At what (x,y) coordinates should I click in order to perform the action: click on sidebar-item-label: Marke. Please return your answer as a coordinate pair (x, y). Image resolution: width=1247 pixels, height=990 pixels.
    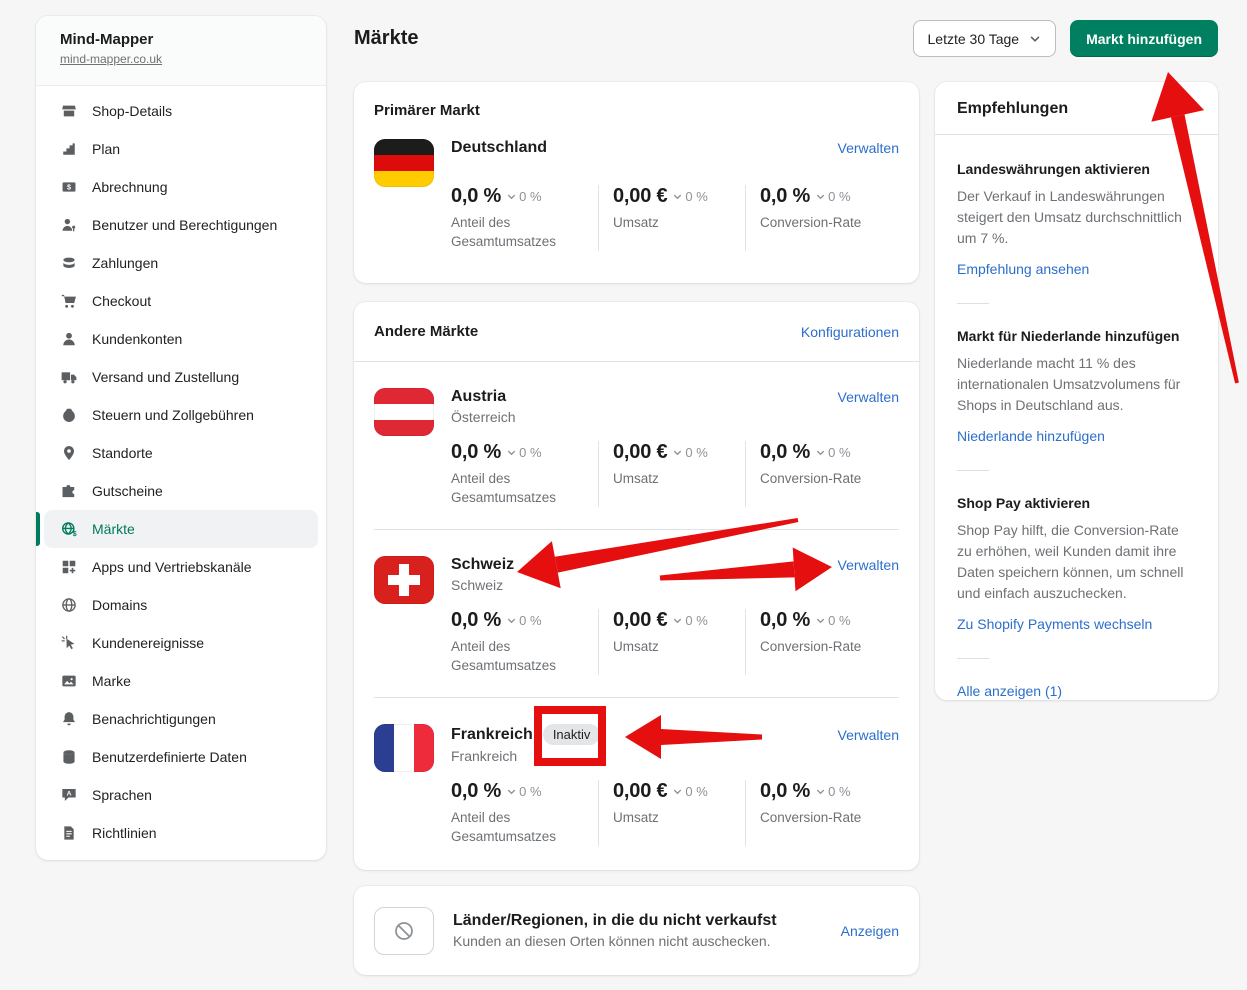
    Looking at the image, I should click on (111, 681).